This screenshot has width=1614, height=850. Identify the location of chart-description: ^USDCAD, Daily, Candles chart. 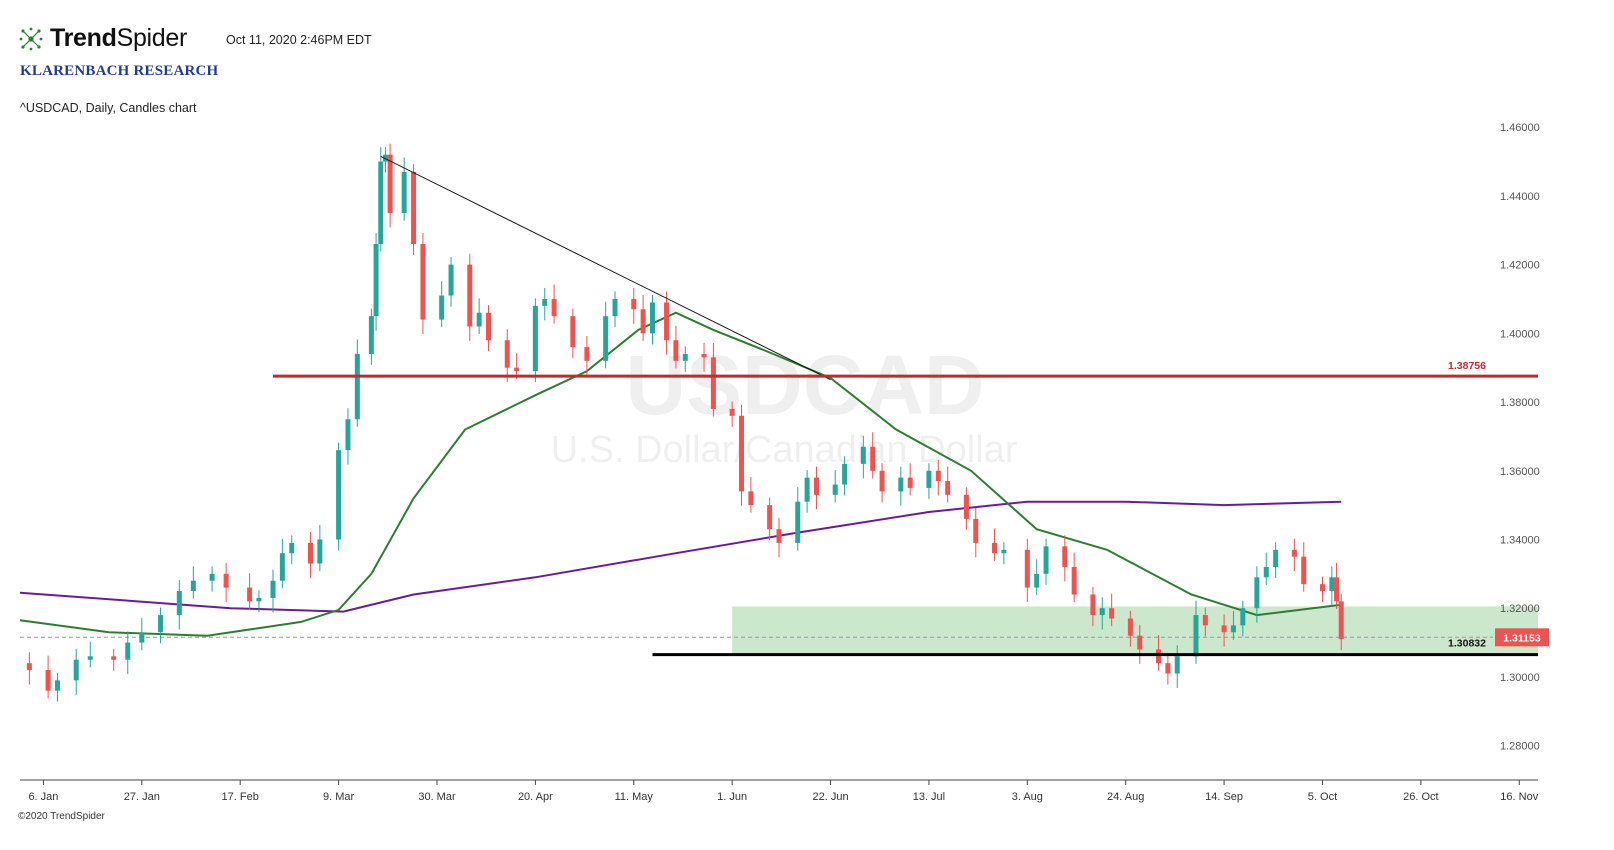
(108, 108).